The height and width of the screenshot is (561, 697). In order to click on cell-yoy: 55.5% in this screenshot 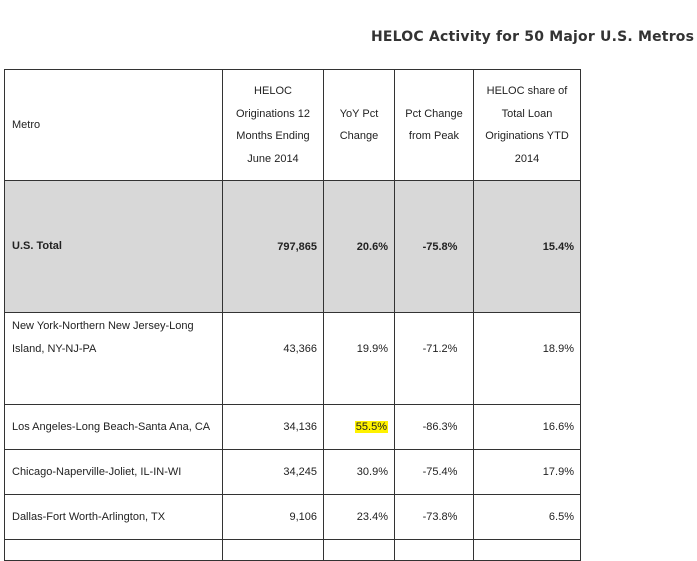, I will do `click(359, 427)`.